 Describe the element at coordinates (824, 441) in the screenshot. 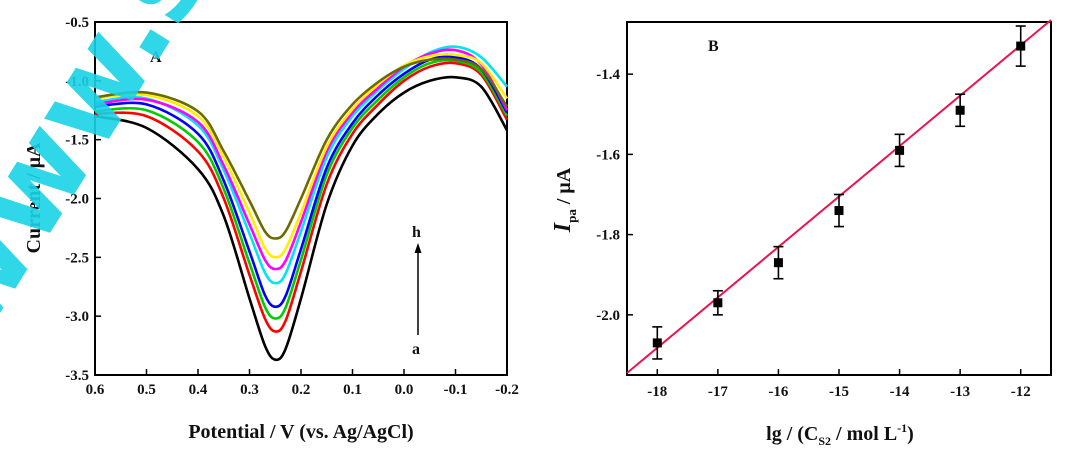

I see `panel-b-x-label-sub: S2` at that location.